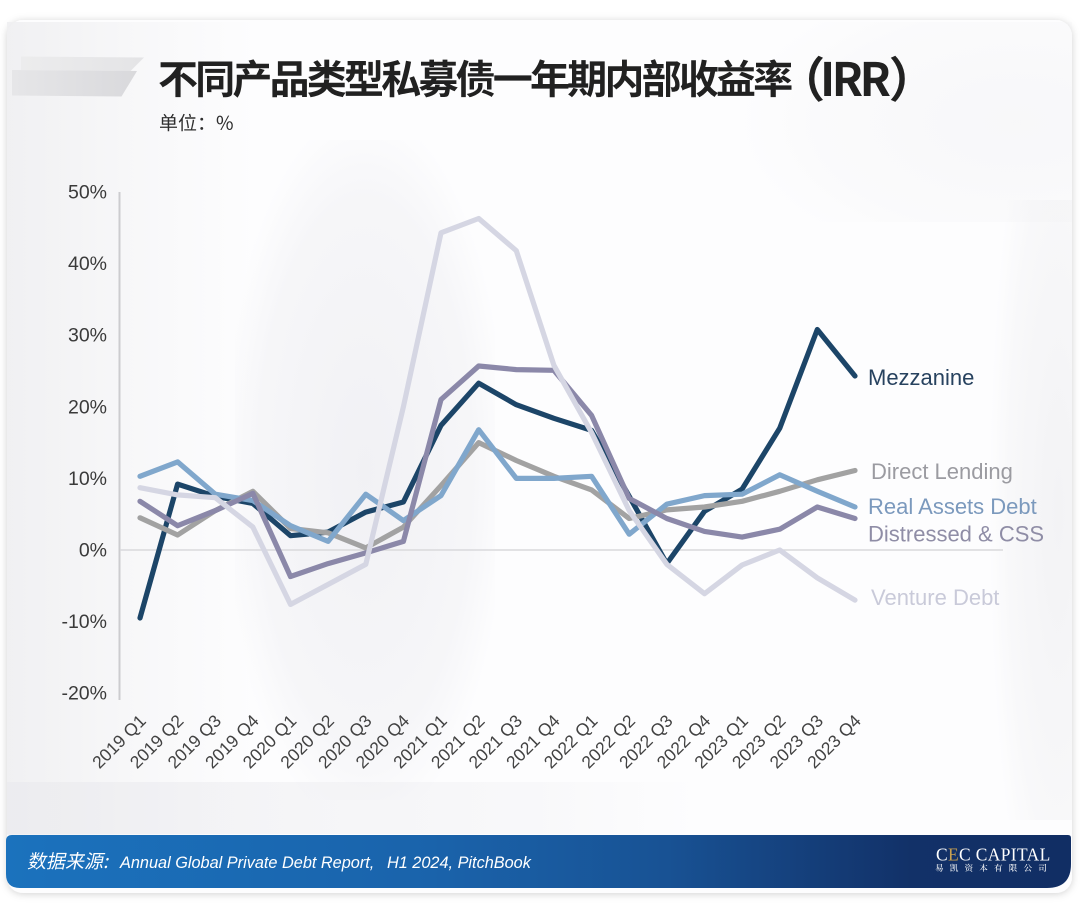  I want to click on svg-text: CEC CAPITAL, so click(993, 855).